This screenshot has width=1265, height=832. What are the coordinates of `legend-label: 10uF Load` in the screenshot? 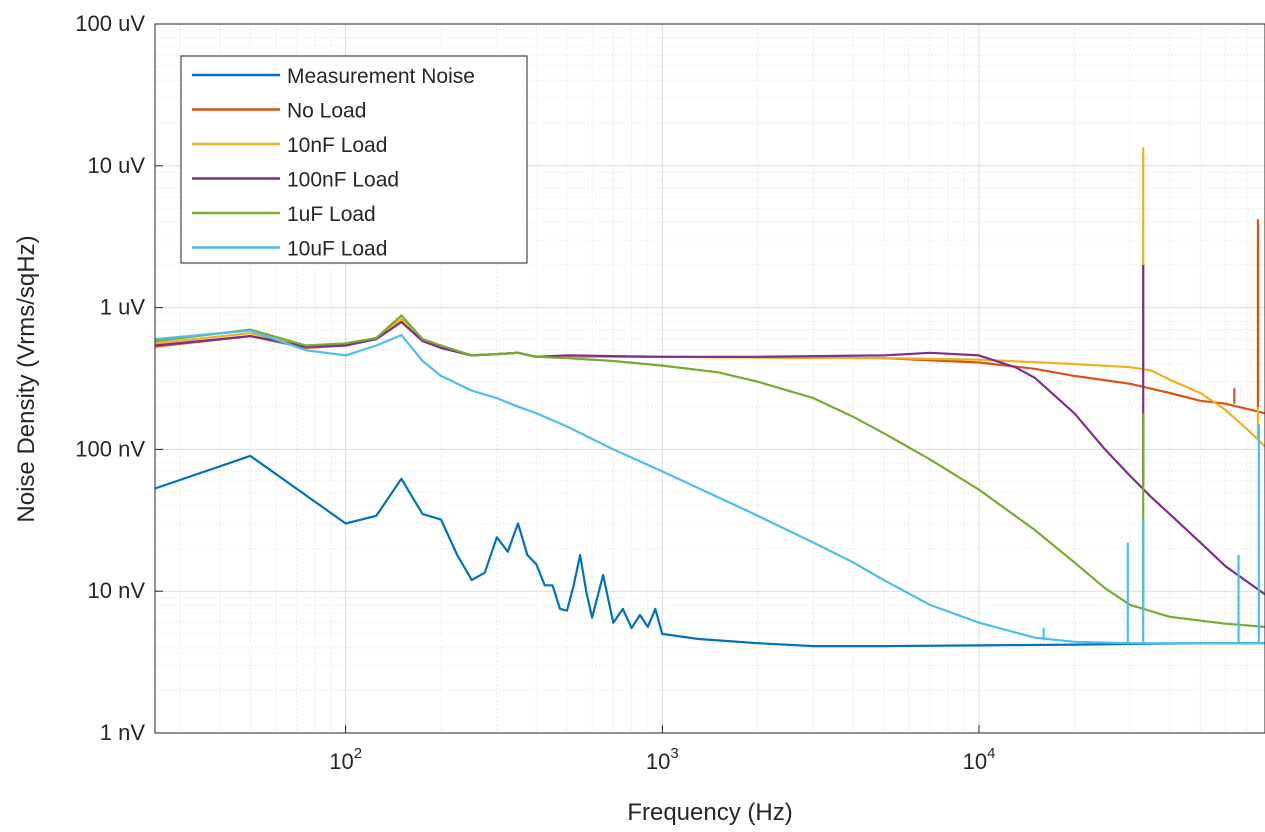 It's located at (337, 249).